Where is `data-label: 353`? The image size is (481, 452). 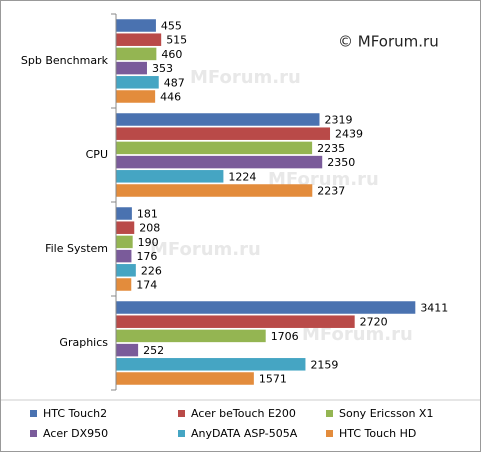
data-label: 353 is located at coordinates (162, 68).